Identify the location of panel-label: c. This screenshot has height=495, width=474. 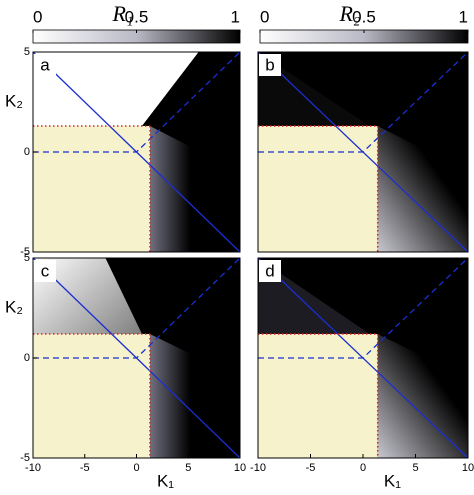
(45, 270).